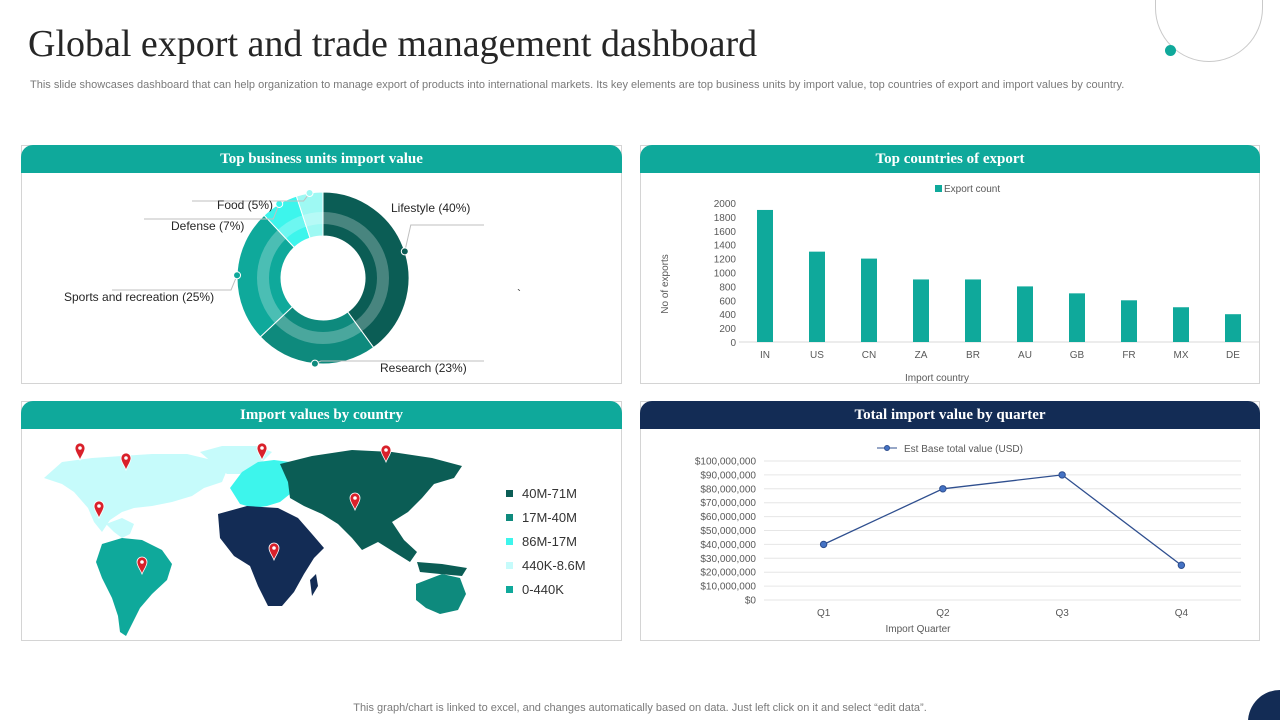 The image size is (1280, 720). I want to click on bar-y-tick-label: 200, so click(727, 329).